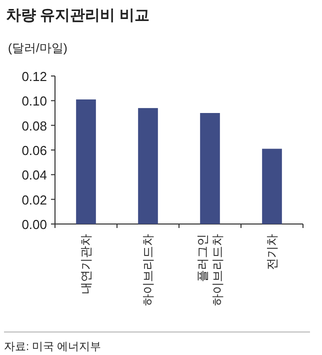 The image size is (322, 355). I want to click on x-tick-label: 플러그인 하이브리드차, so click(210, 270).